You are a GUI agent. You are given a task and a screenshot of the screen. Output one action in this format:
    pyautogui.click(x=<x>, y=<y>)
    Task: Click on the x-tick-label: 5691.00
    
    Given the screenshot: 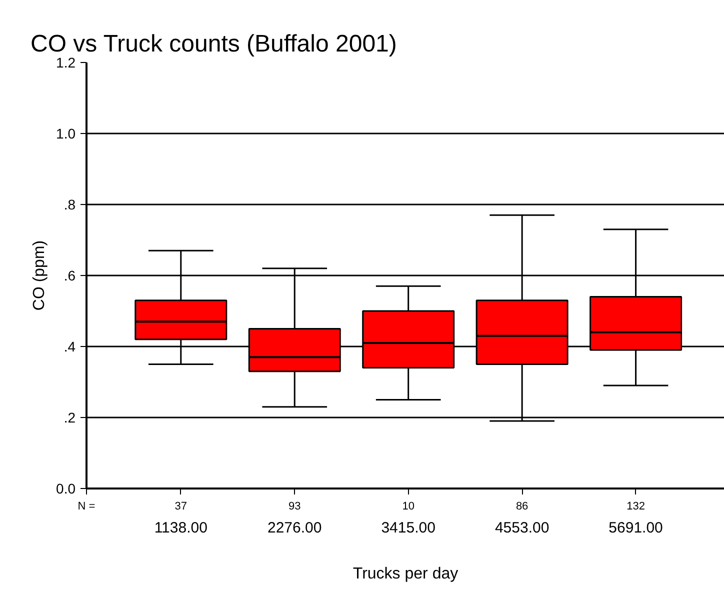 What is the action you would take?
    pyautogui.click(x=635, y=528)
    